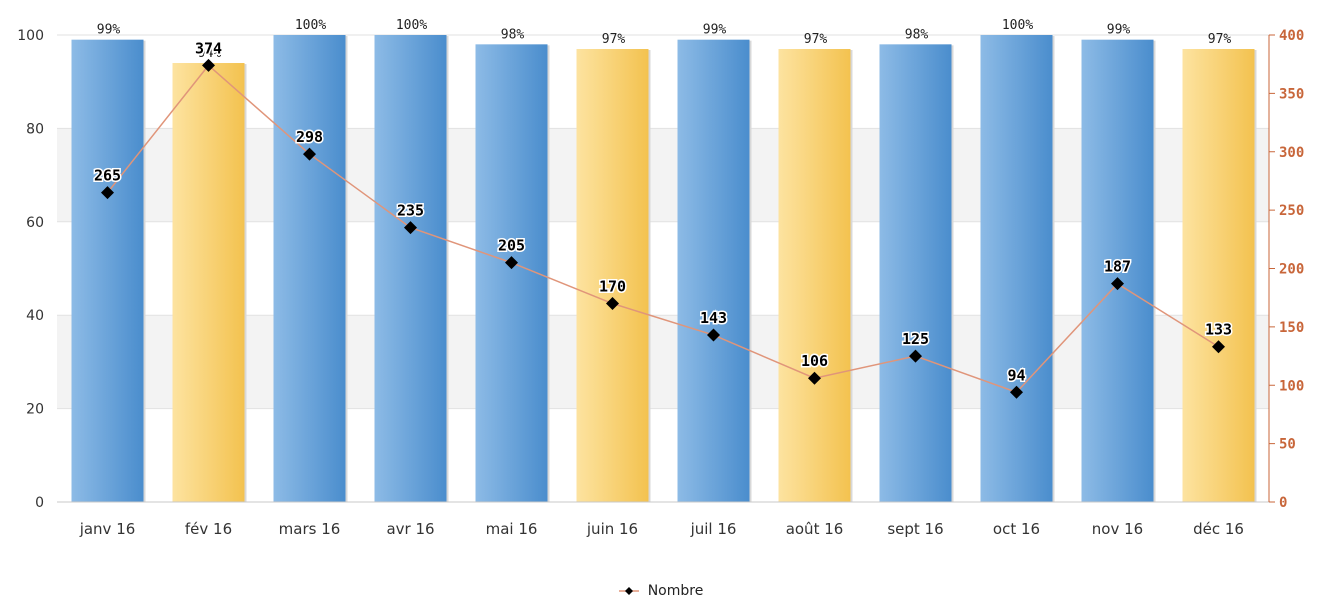  What do you see at coordinates (612, 287) in the screenshot?
I see `series-value-label: 170` at bounding box center [612, 287].